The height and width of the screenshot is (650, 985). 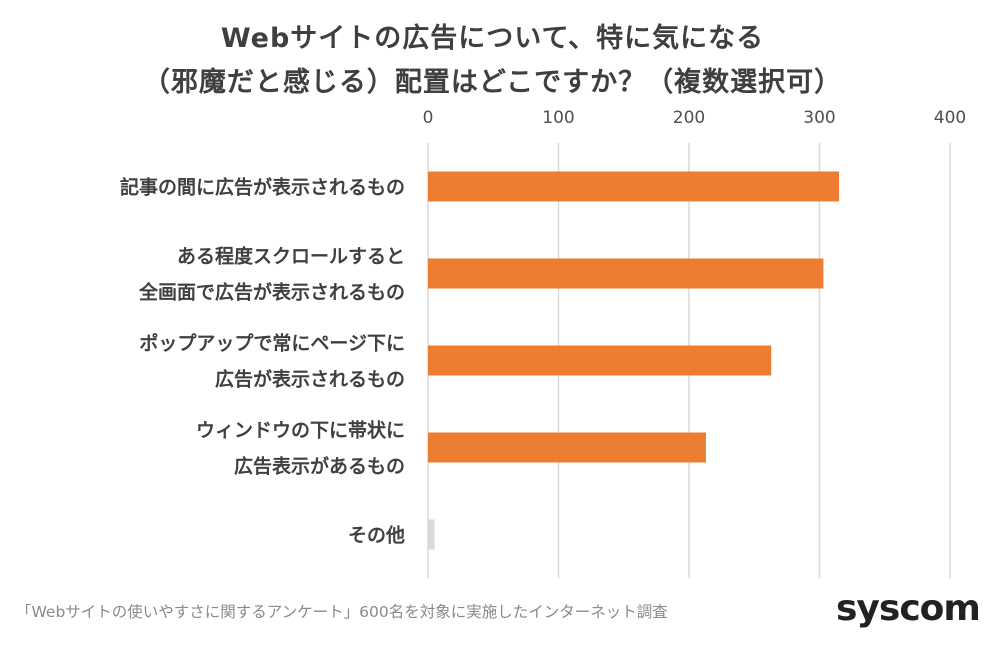 I want to click on category-label: ウィンドウの下に帯状に, so click(x=300, y=430).